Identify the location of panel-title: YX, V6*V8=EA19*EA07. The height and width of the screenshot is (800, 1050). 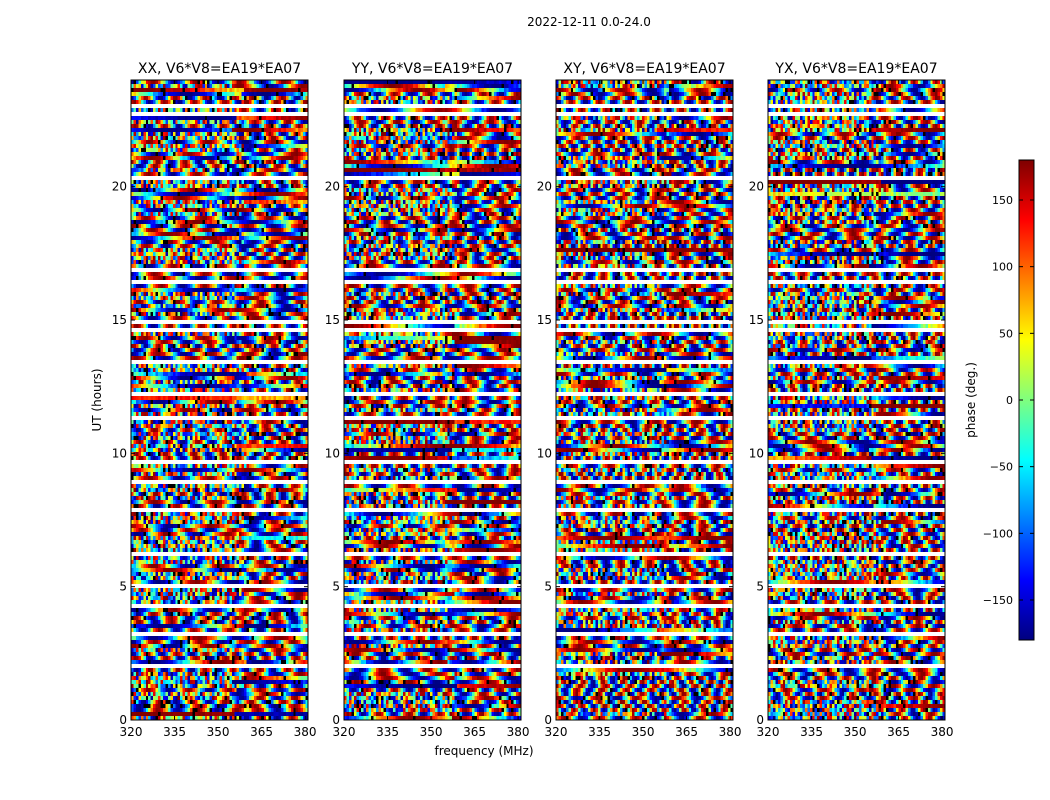
(855, 69).